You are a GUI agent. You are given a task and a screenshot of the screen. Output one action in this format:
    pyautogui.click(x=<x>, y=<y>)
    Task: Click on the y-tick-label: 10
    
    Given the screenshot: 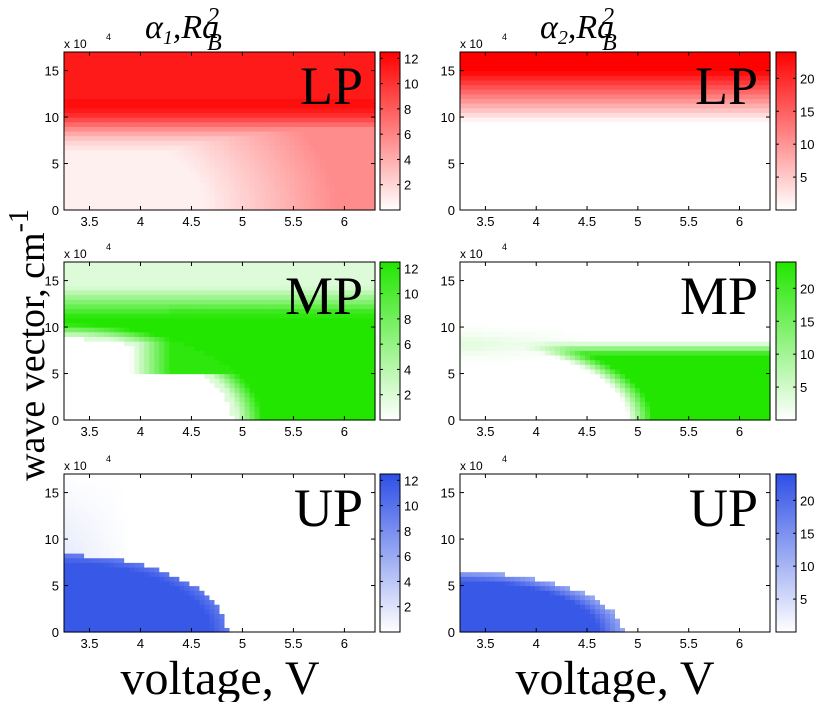 What is the action you would take?
    pyautogui.click(x=448, y=117)
    